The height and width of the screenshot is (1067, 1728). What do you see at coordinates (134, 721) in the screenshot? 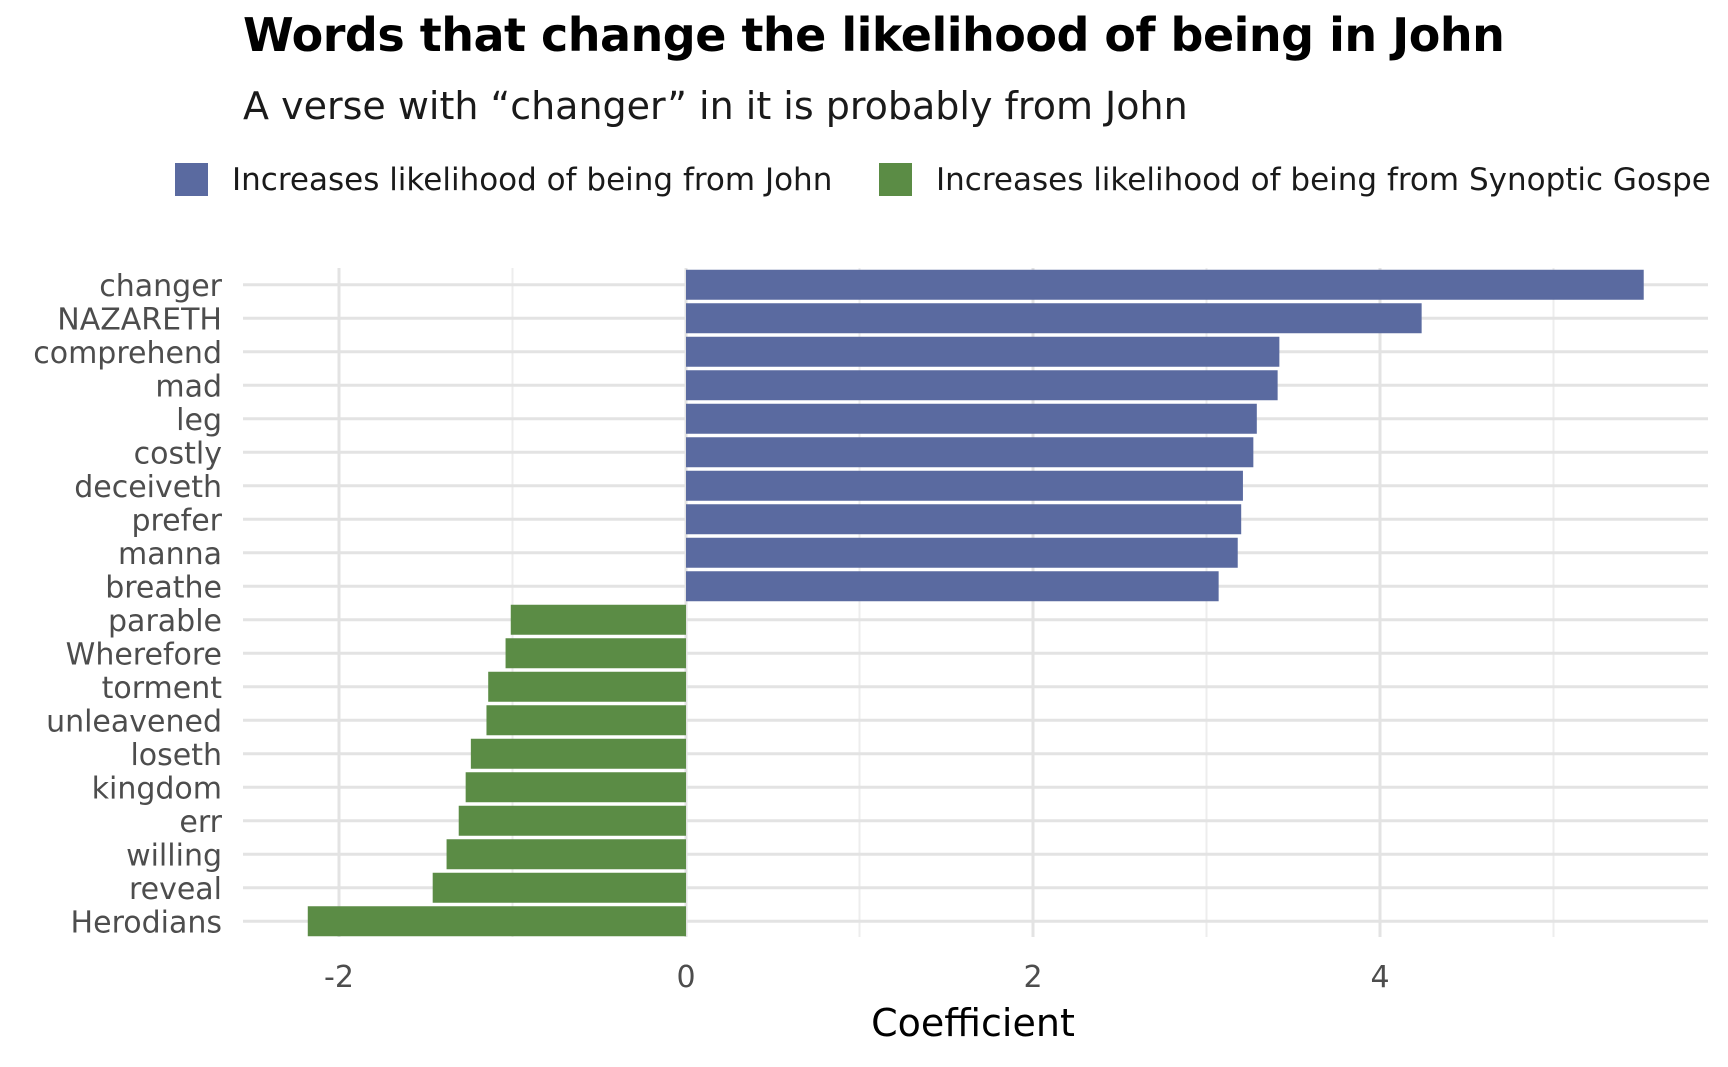
I see `category-label: unleavened` at bounding box center [134, 721].